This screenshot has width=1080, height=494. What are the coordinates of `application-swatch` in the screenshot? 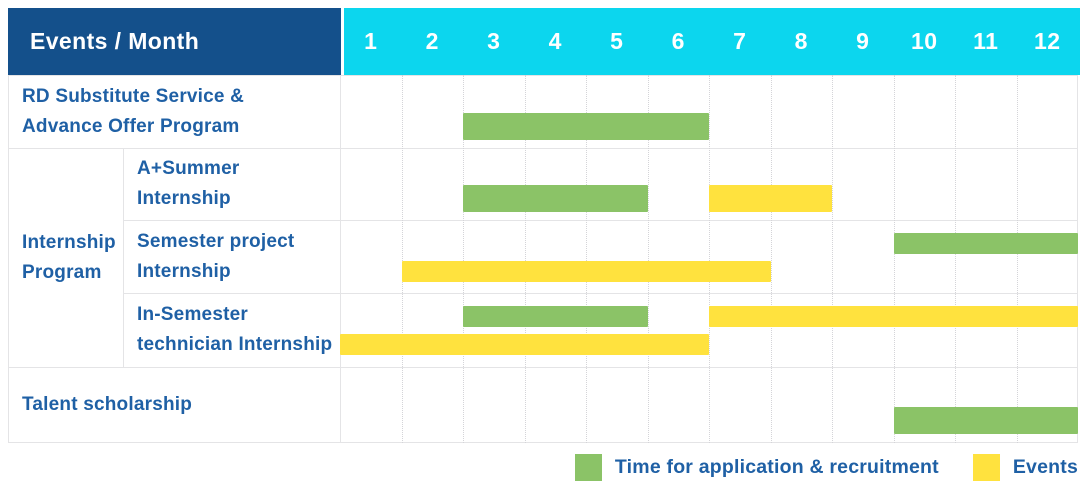 It's located at (588, 467).